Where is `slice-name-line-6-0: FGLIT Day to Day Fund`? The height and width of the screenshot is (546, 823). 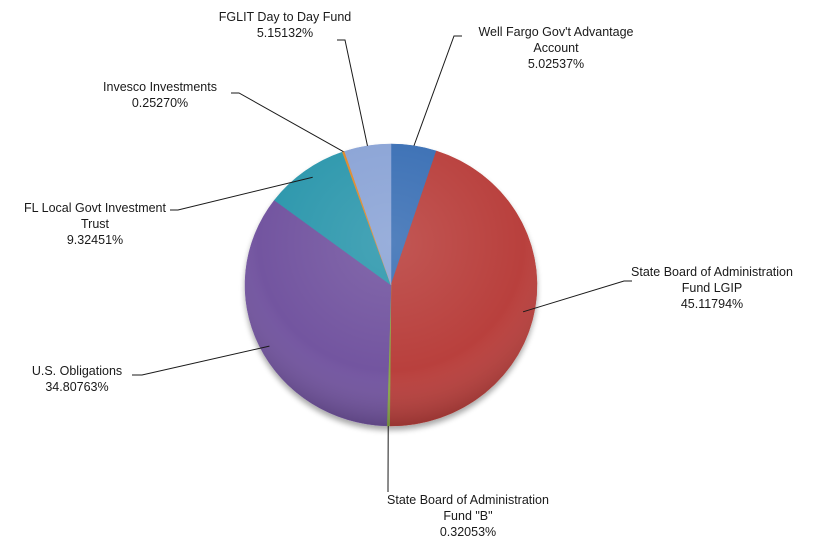 slice-name-line-6-0: FGLIT Day to Day Fund is located at coordinates (285, 17).